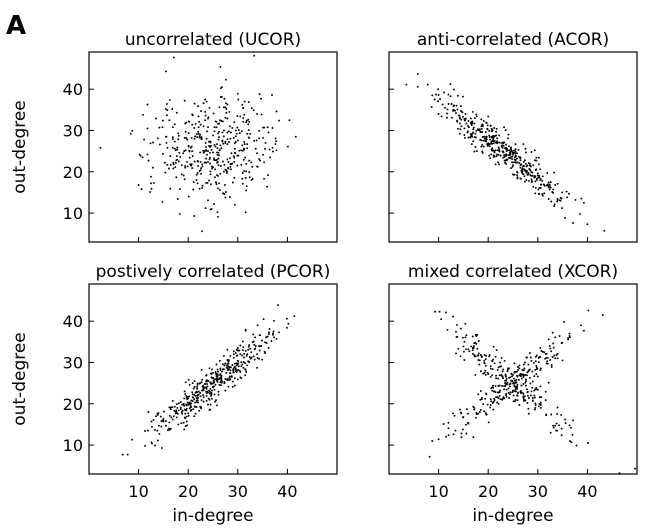  I want to click on x-tick-label: 10, so click(438, 491).